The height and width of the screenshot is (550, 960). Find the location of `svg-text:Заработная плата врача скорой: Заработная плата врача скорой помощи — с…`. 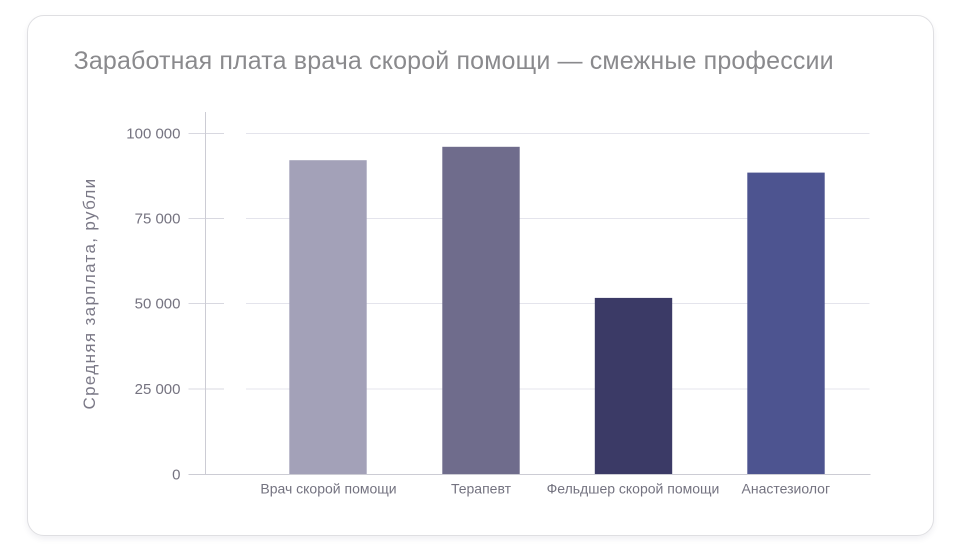

svg-text:Заработная плата врача скорой: Заработная плата врача скорой помощи — с… is located at coordinates (454, 61).